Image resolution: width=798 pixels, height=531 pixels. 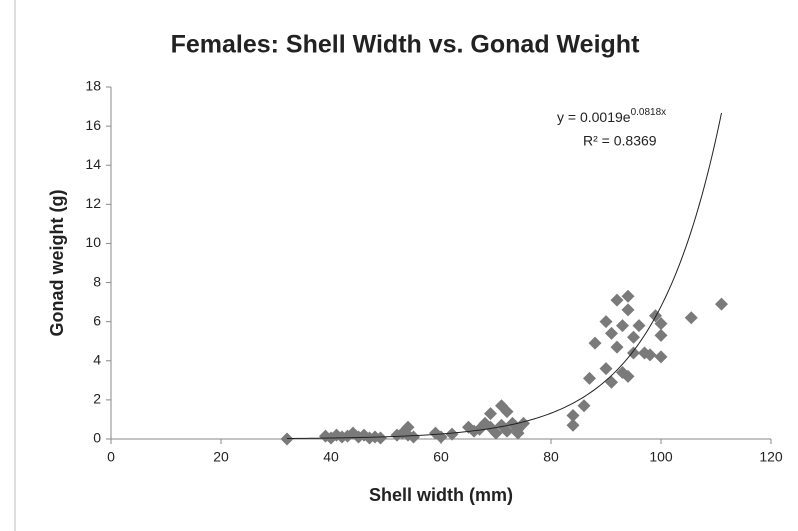 I want to click on y-axis-label: Gonad weight (g), so click(x=57, y=263).